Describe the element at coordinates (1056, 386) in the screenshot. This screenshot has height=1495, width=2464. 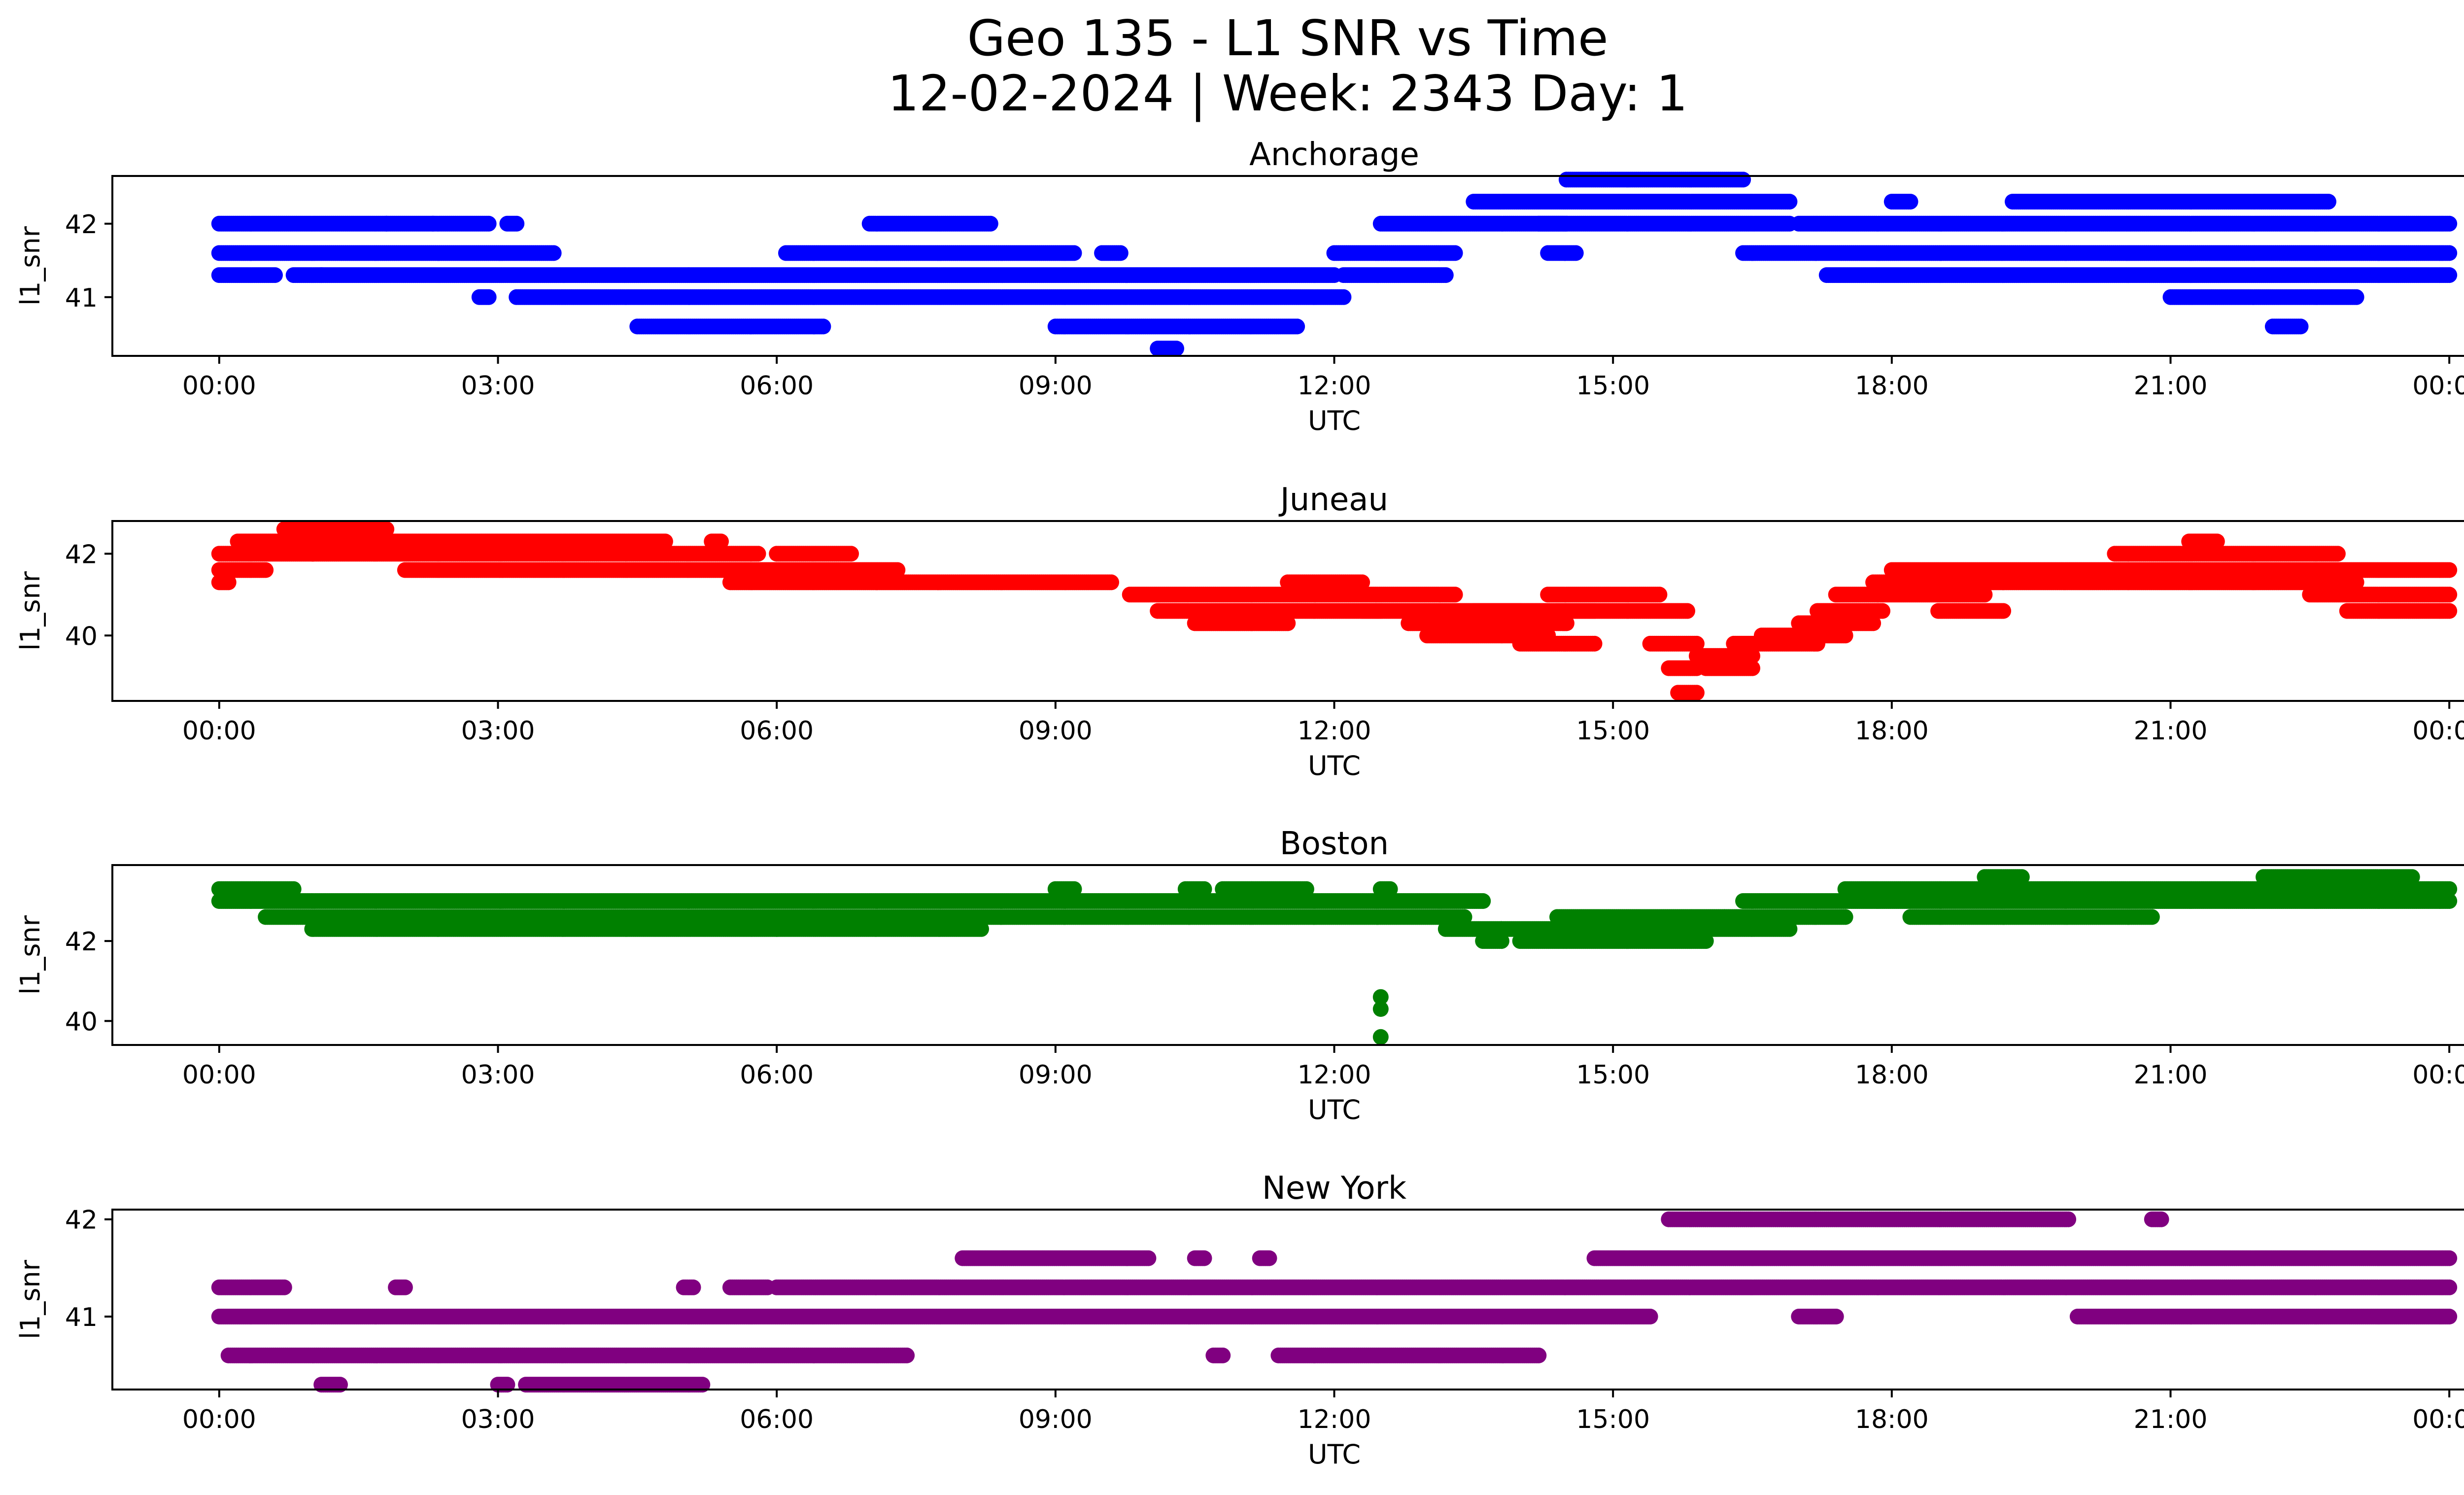
I see `x-tick-label: 09:00` at that location.